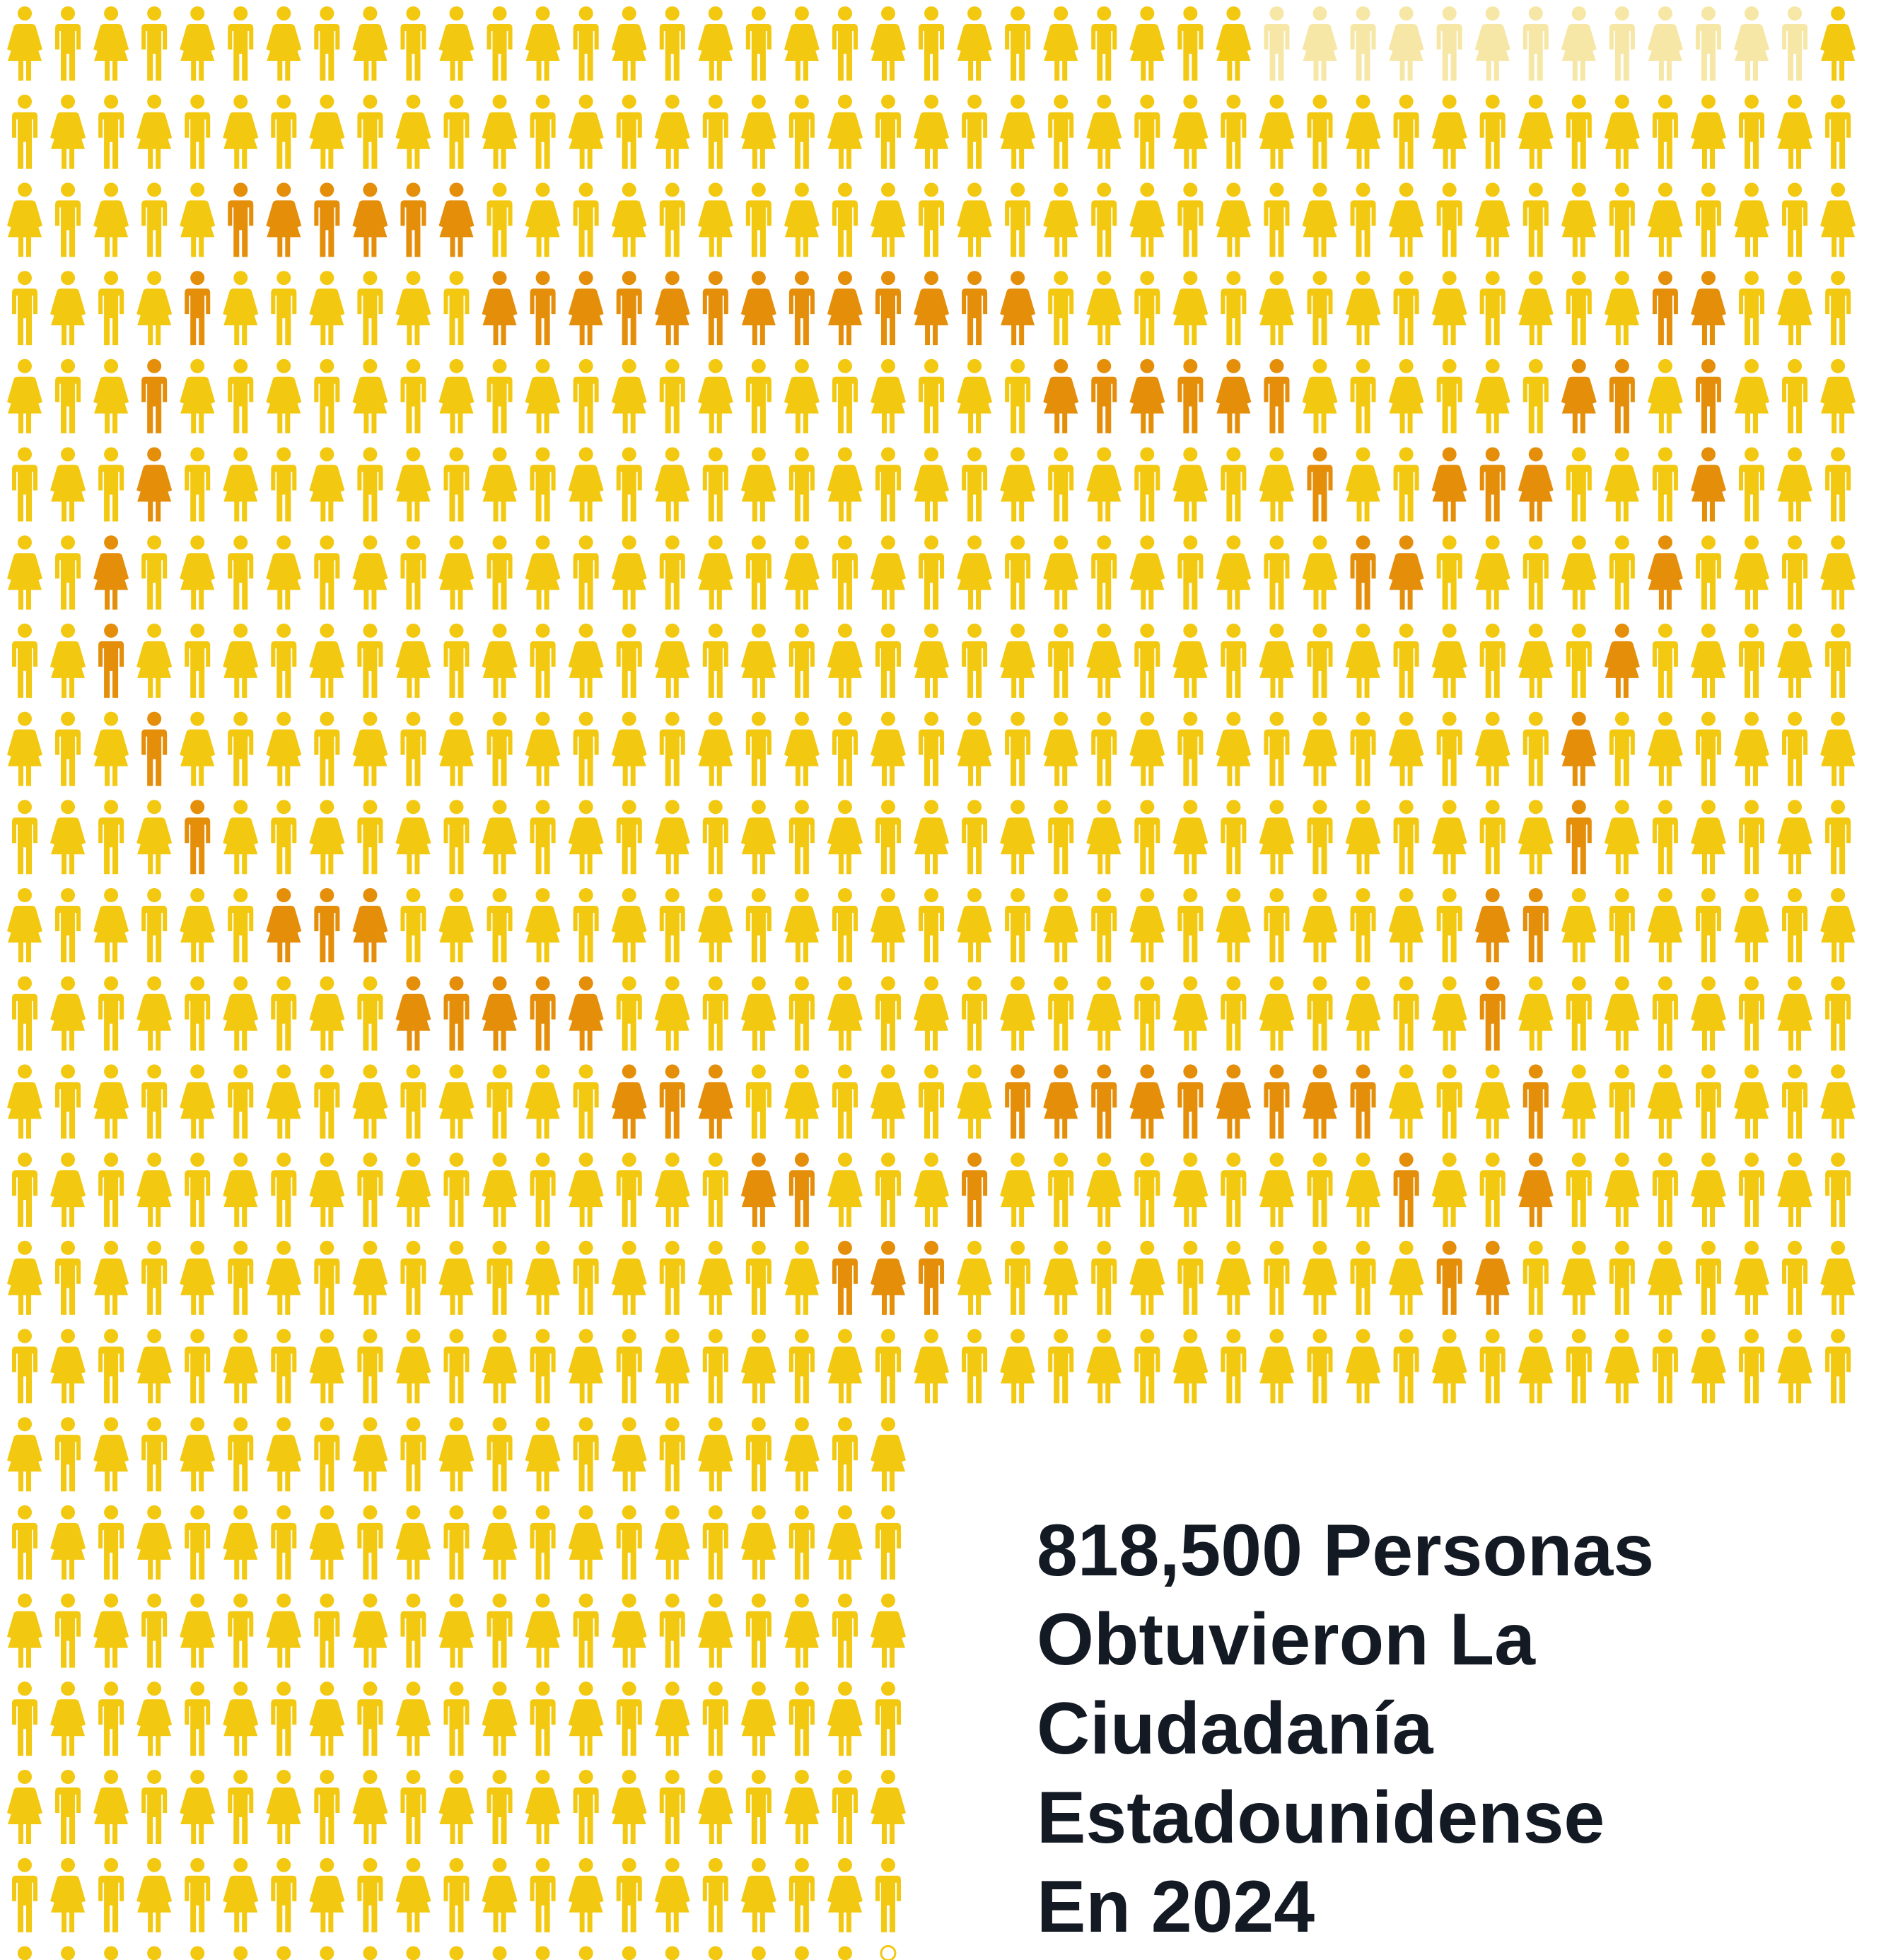 Image resolution: width=1898 pixels, height=1960 pixels. Describe the element at coordinates (1235, 1729) in the screenshot. I see `headline-line-3: Ciudadanía` at that location.